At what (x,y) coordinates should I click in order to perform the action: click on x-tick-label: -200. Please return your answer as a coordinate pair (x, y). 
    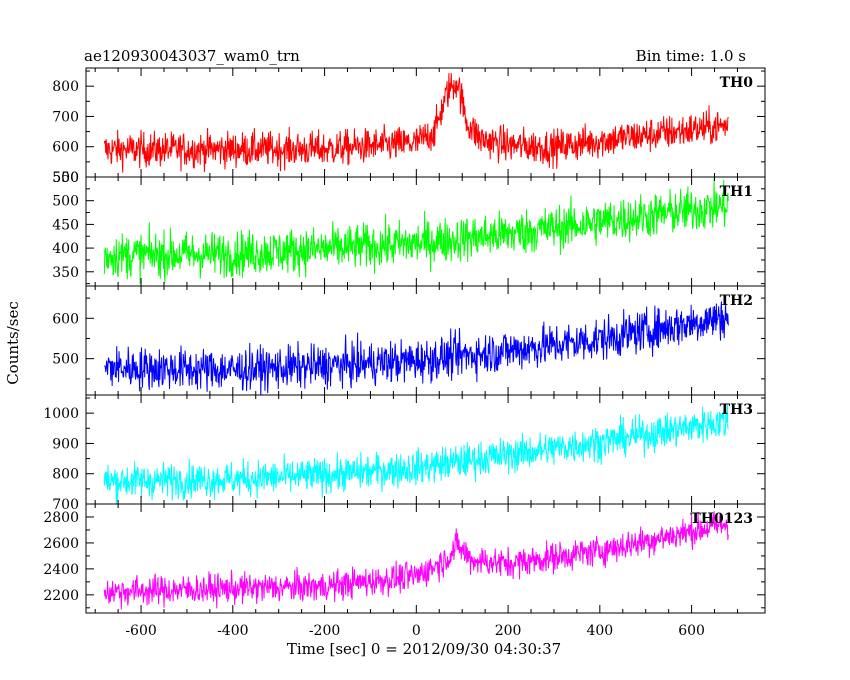
    Looking at the image, I should click on (324, 631).